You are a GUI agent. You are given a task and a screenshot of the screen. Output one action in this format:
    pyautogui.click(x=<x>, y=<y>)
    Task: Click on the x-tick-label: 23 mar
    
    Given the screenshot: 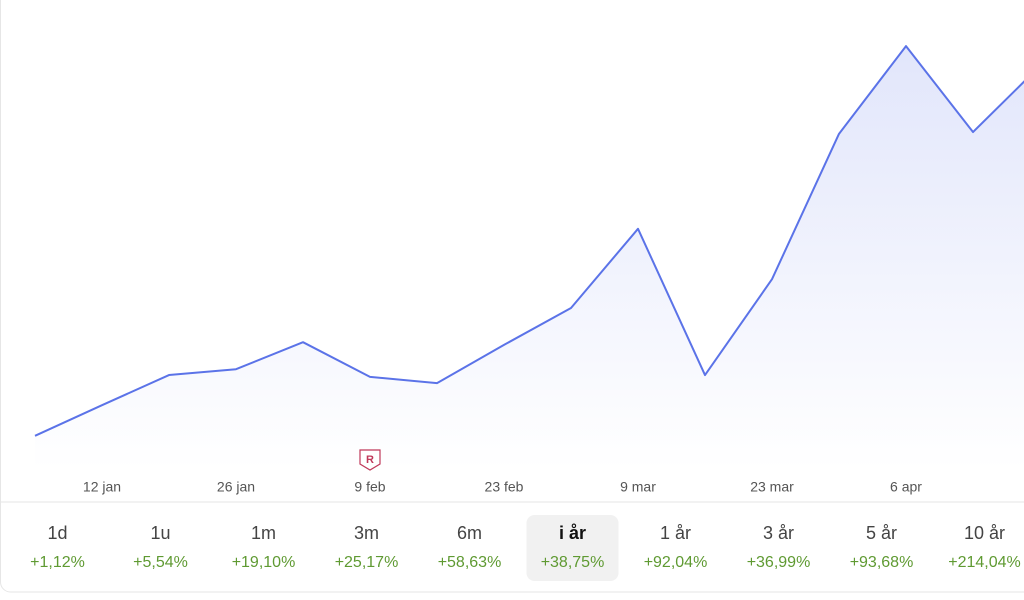 What is the action you would take?
    pyautogui.click(x=772, y=487)
    